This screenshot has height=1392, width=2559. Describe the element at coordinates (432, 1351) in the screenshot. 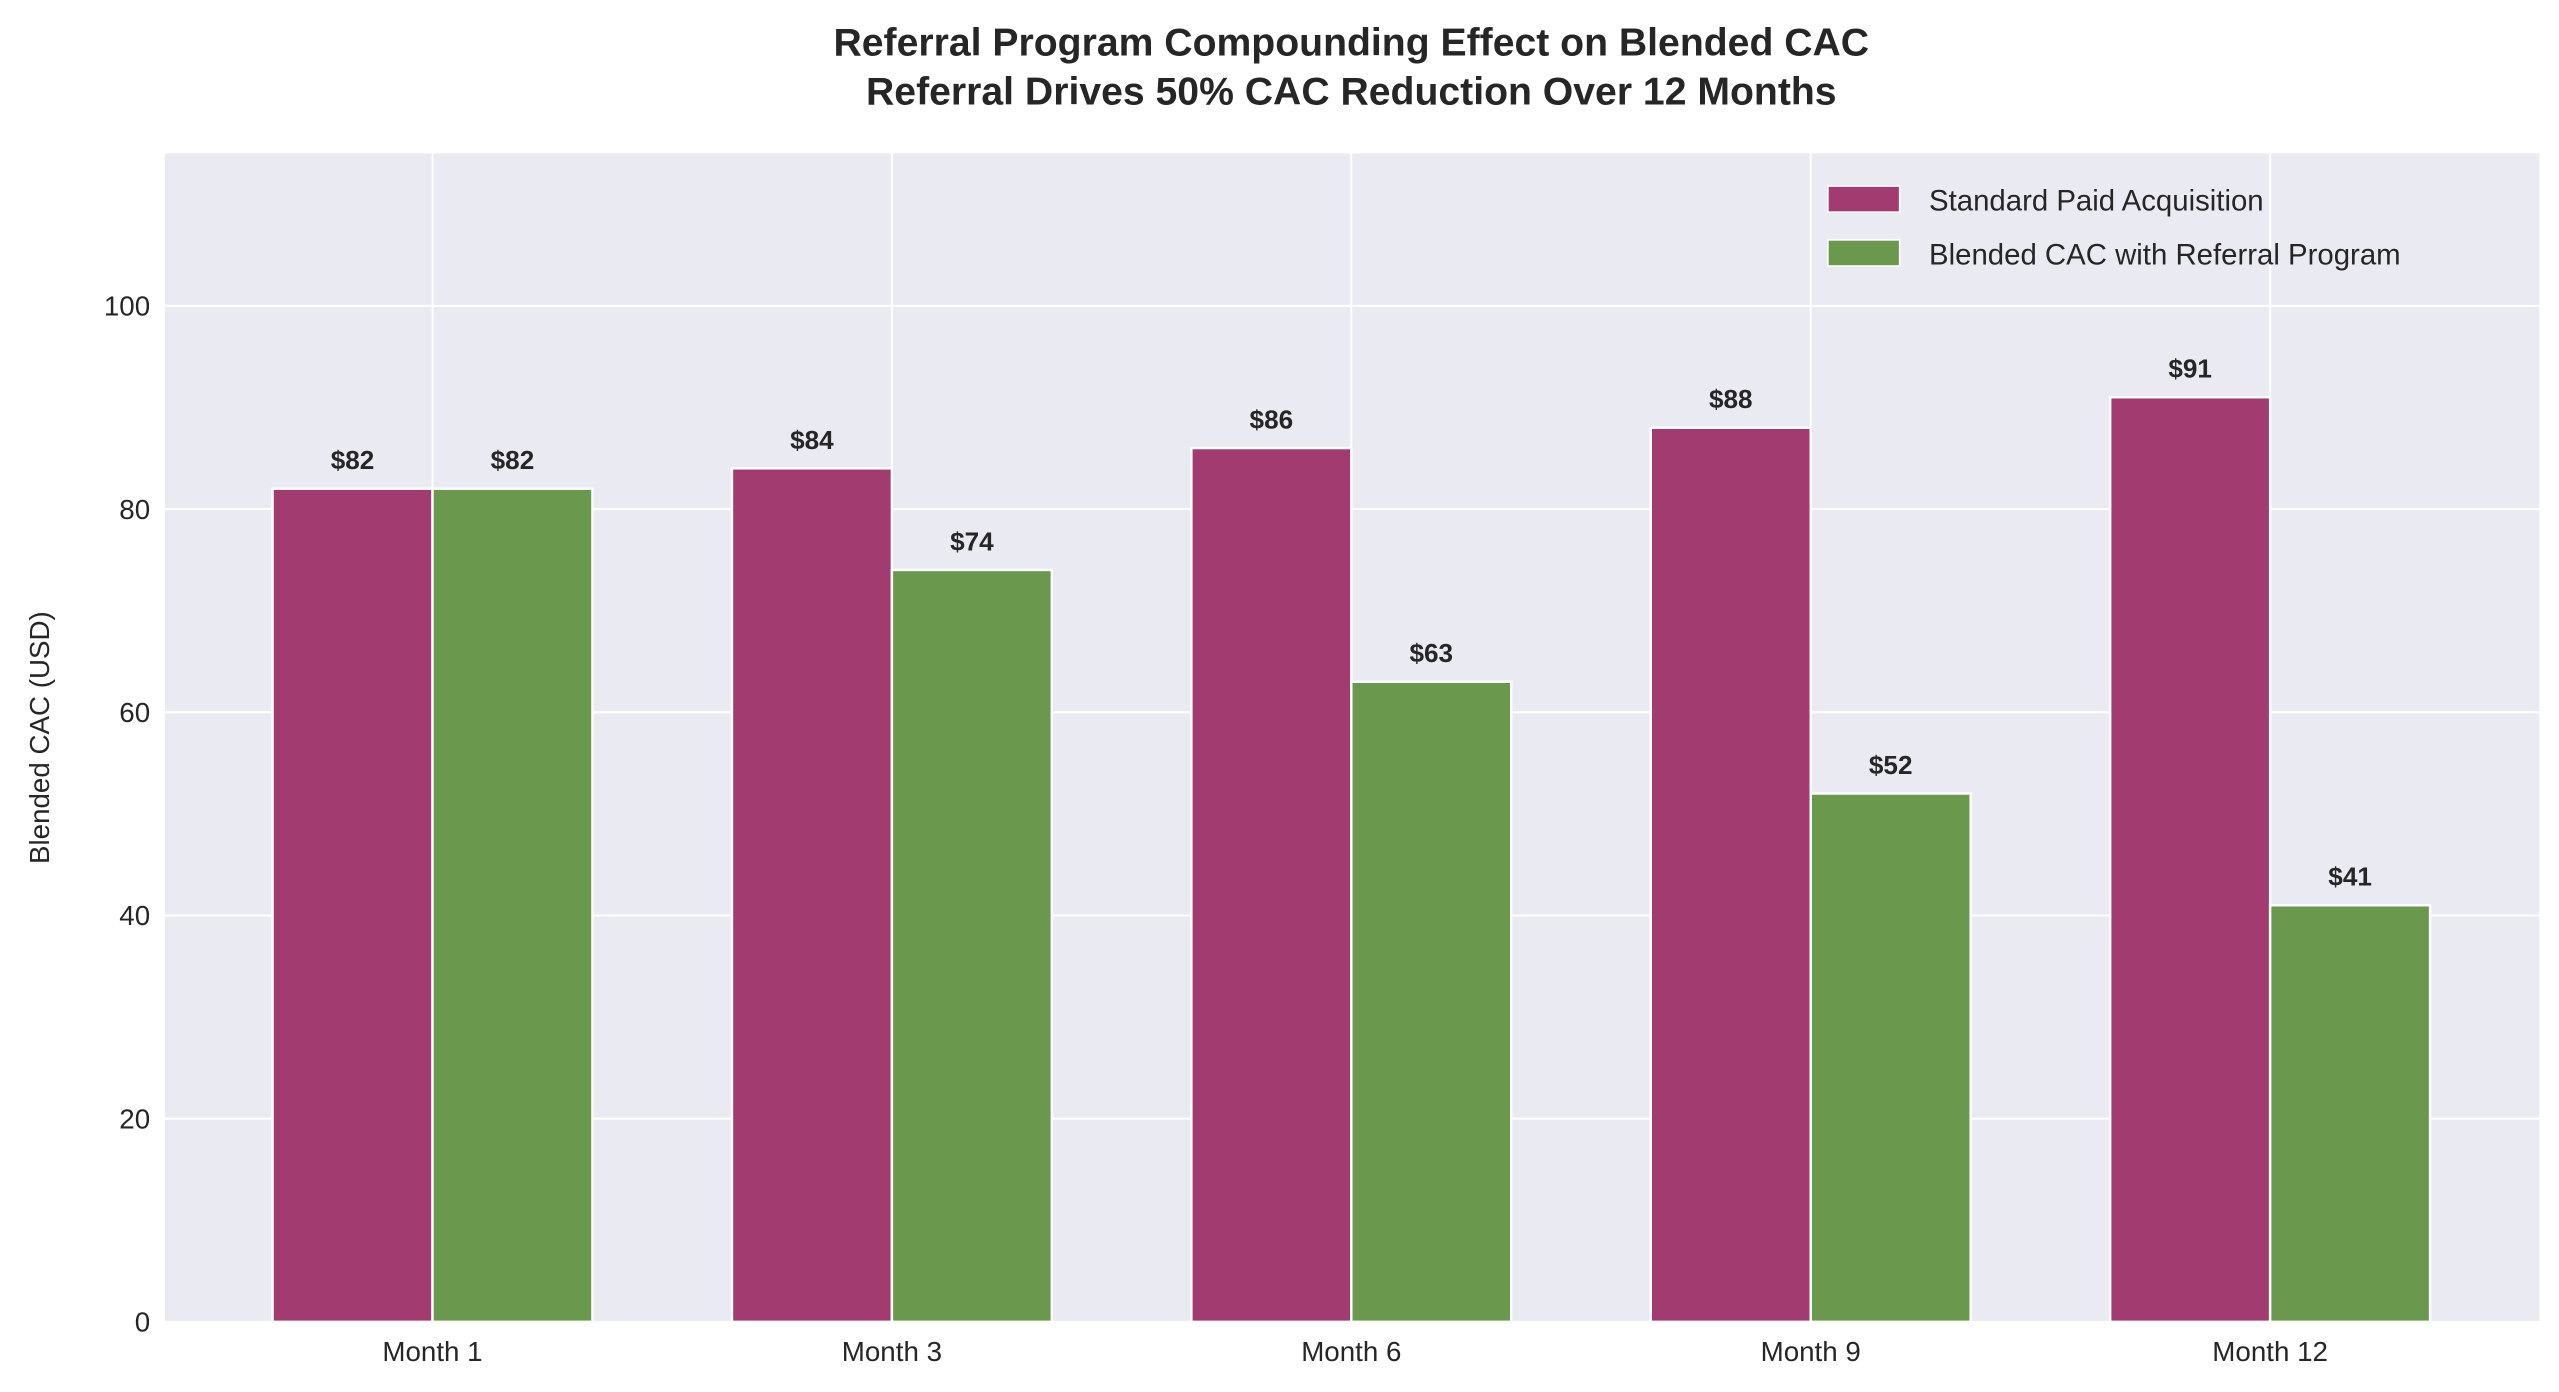

I see `x-tick-label: Month 1` at that location.